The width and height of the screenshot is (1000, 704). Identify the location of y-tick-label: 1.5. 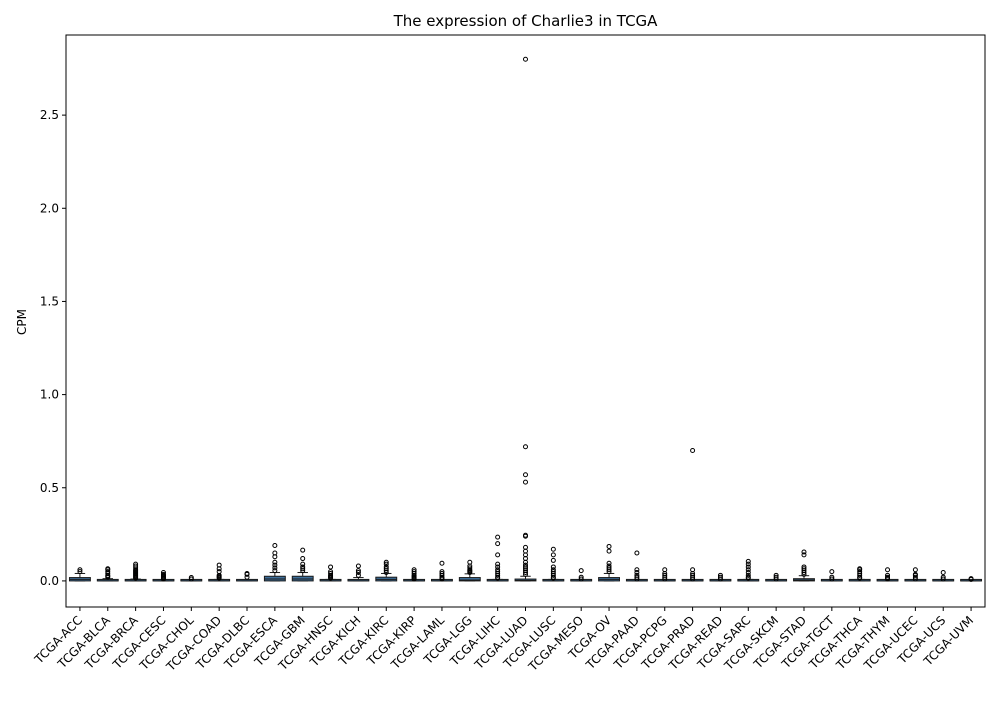
(49, 301).